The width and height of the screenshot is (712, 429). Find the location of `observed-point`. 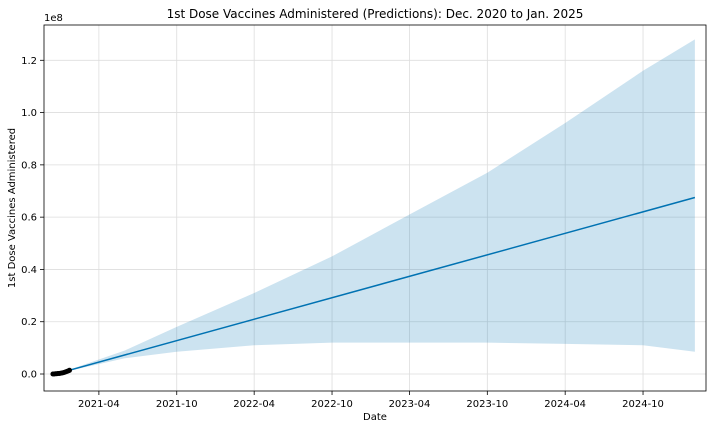

observed-point is located at coordinates (69, 370).